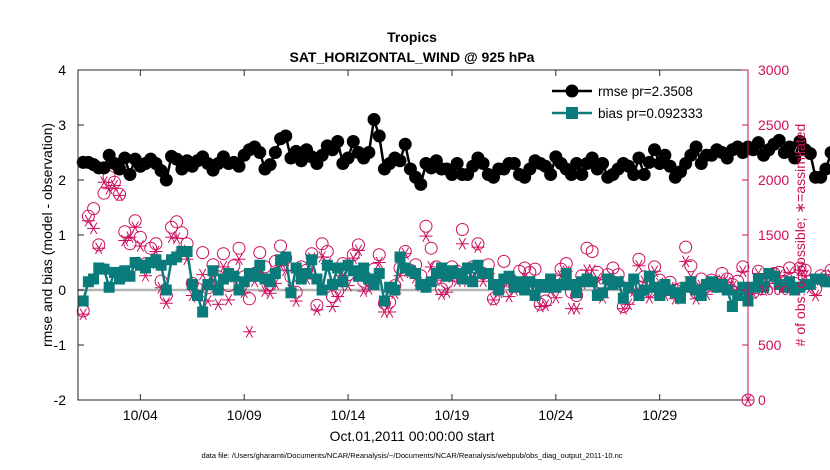  What do you see at coordinates (572, 113) in the screenshot?
I see `legend-bias-marker` at bounding box center [572, 113].